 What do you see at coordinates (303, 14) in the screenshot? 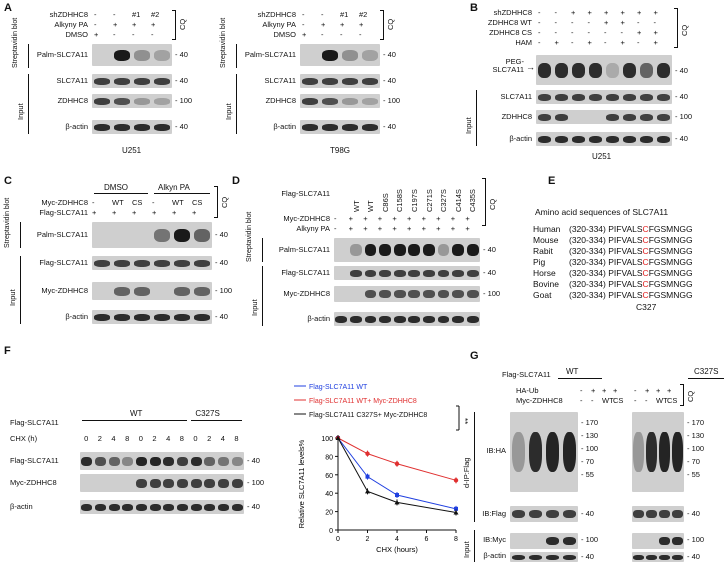
I see `a-t98g-signs-cell: -` at bounding box center [303, 14].